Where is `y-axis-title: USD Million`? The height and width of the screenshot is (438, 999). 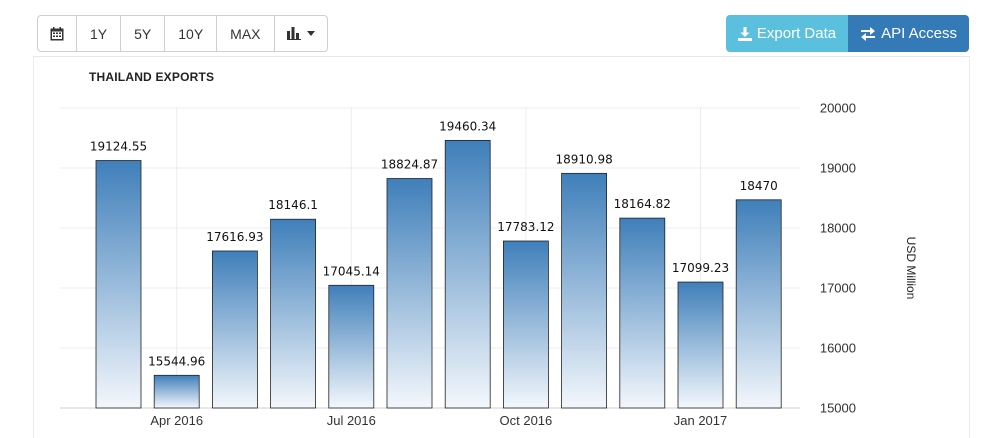
y-axis-title: USD Million is located at coordinates (911, 268).